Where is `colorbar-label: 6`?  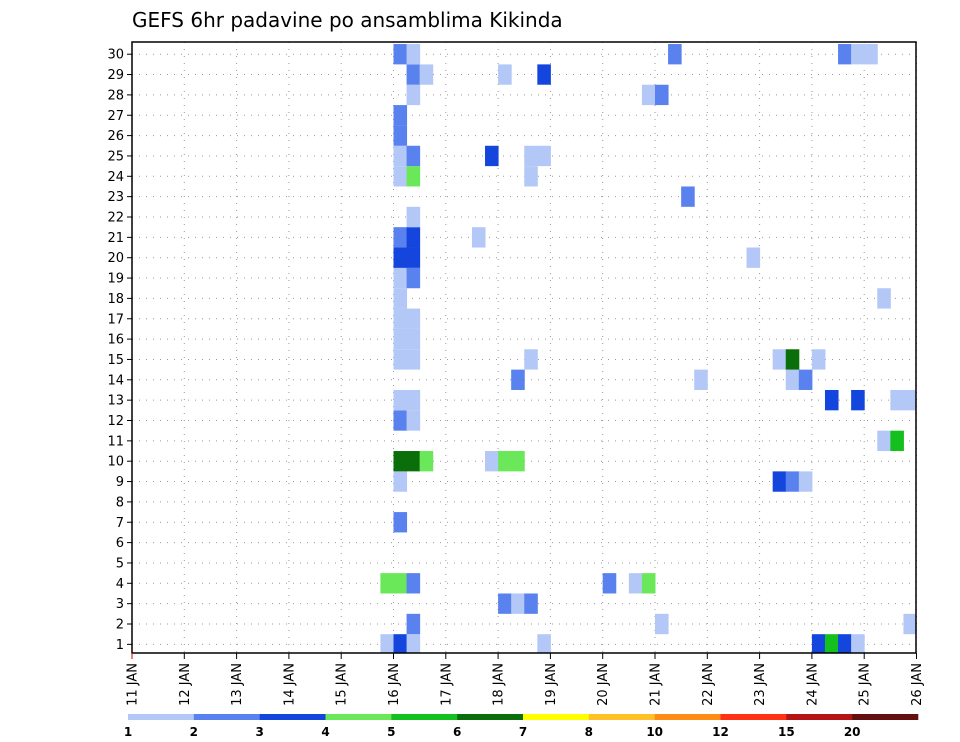
colorbar-label: 6 is located at coordinates (457, 732).